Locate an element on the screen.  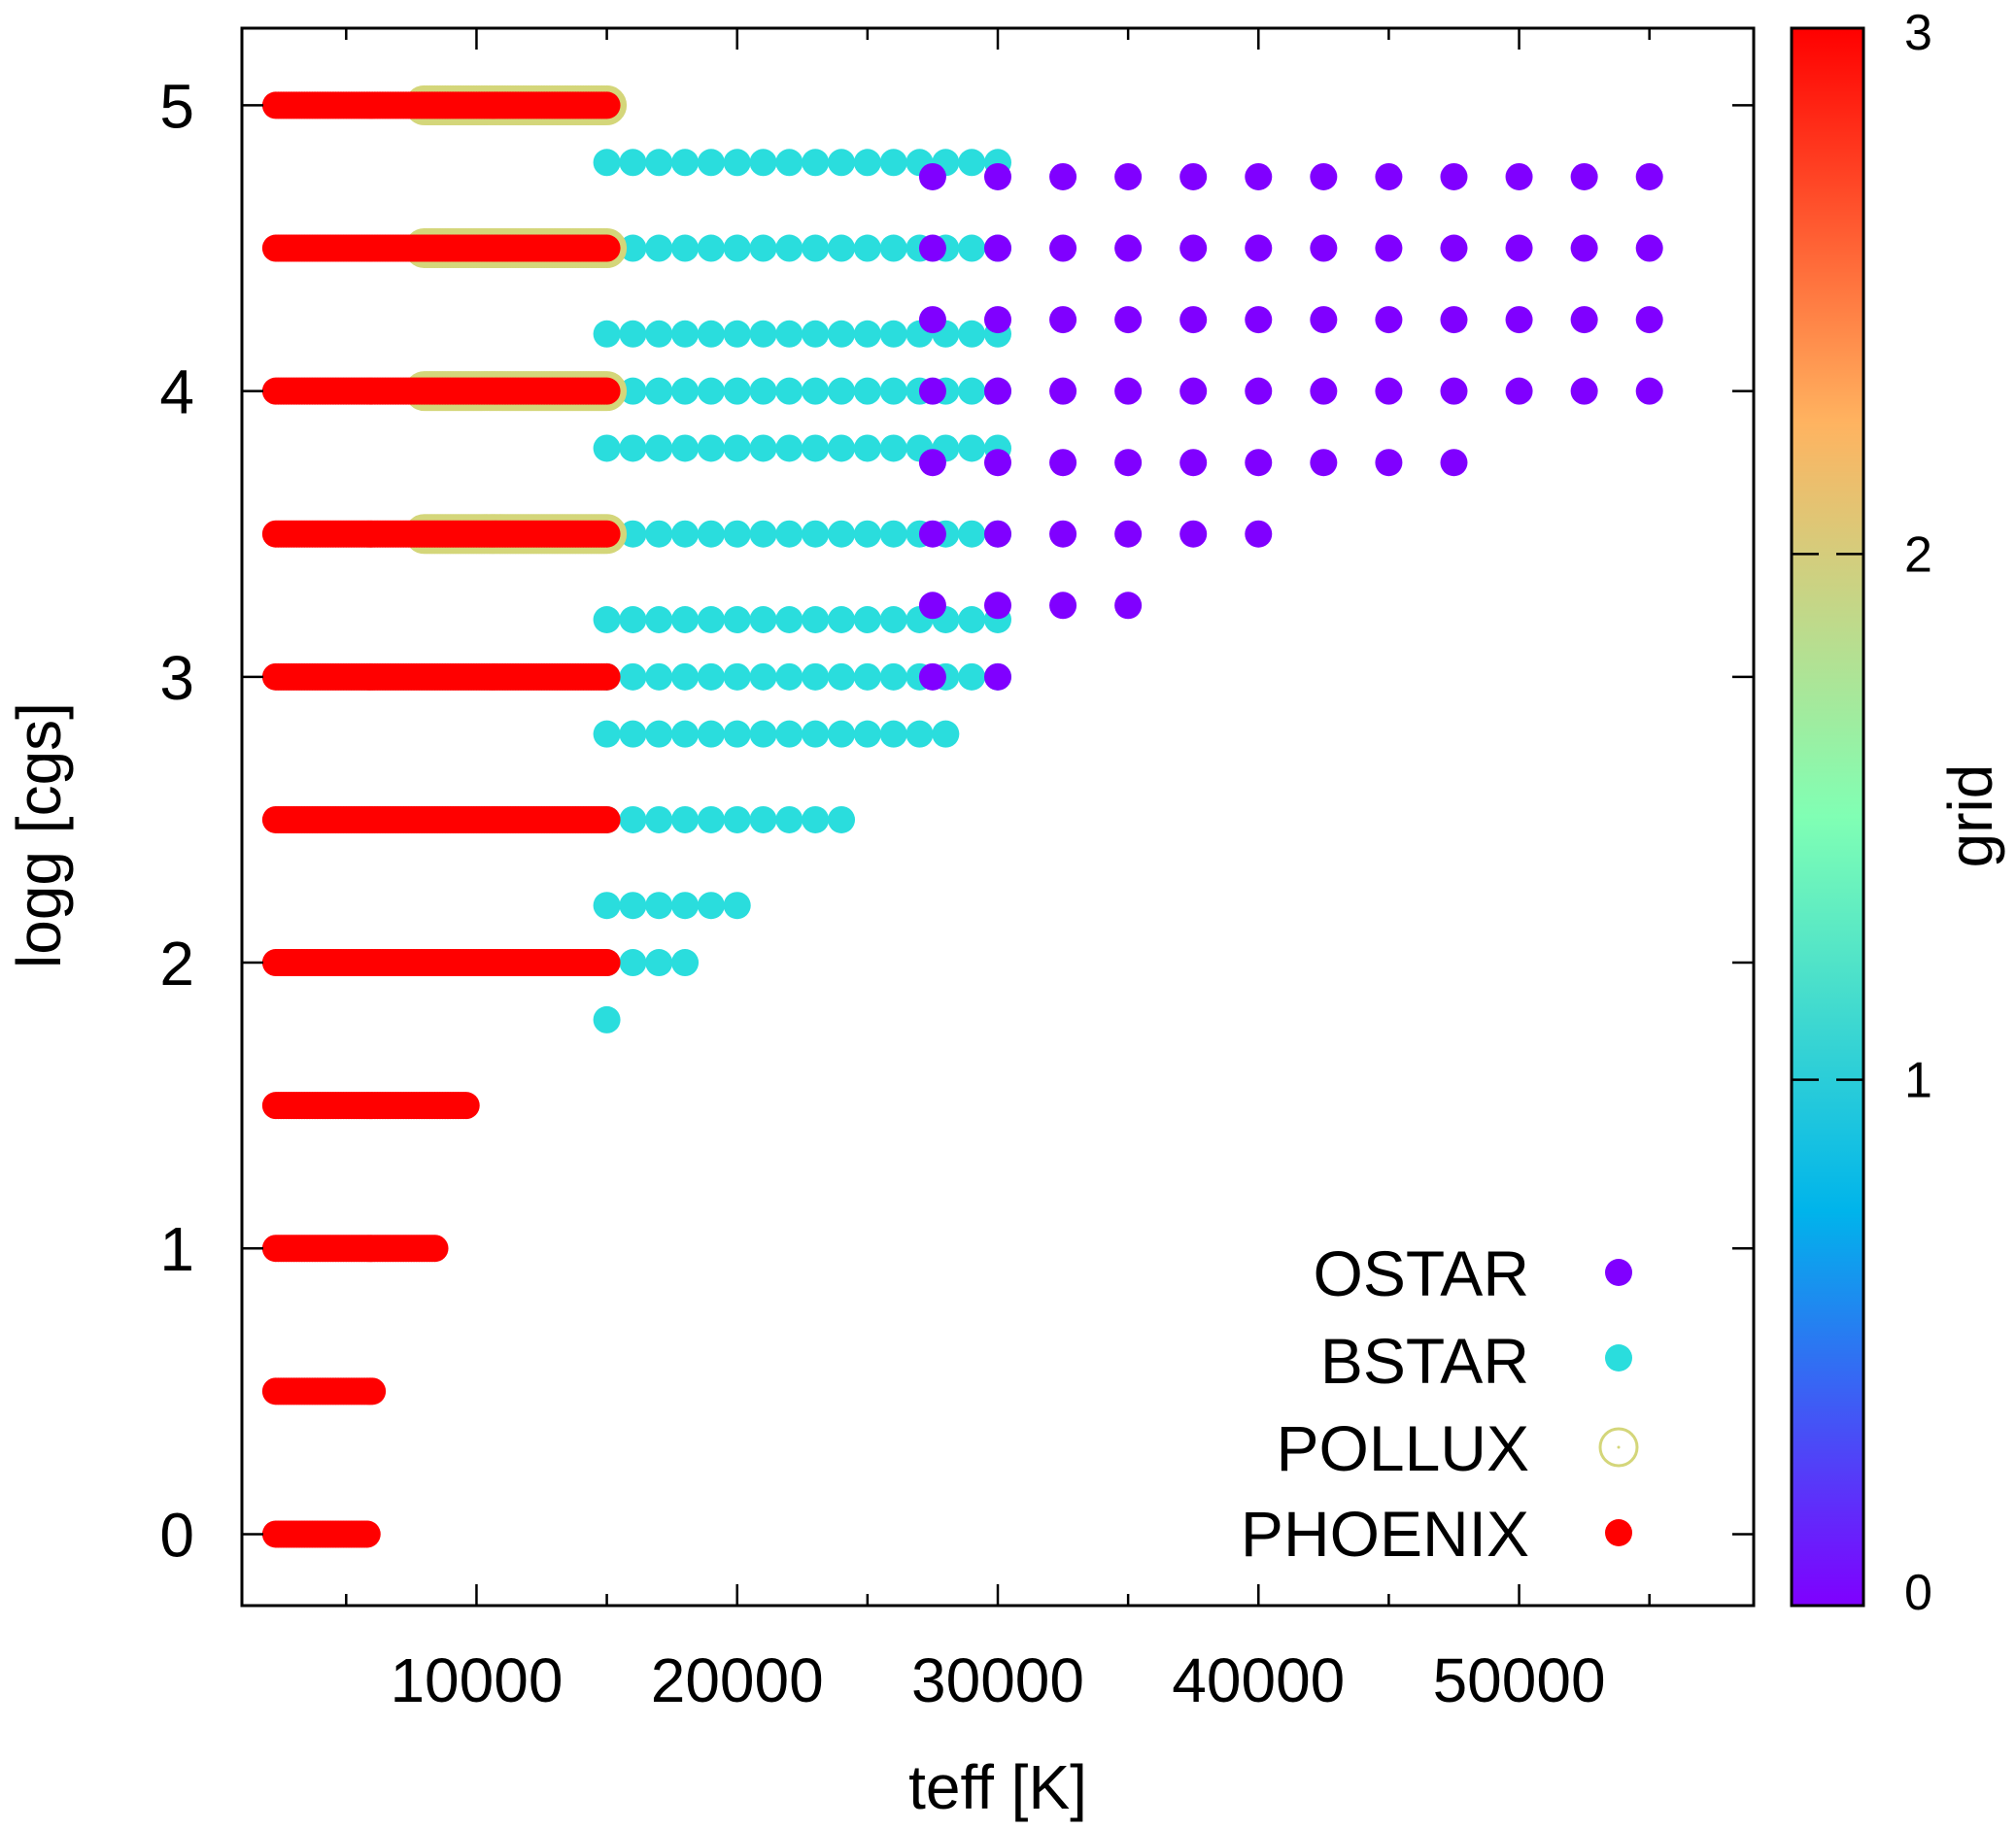
legend-marker-pollux-dot is located at coordinates (1619, 1447).